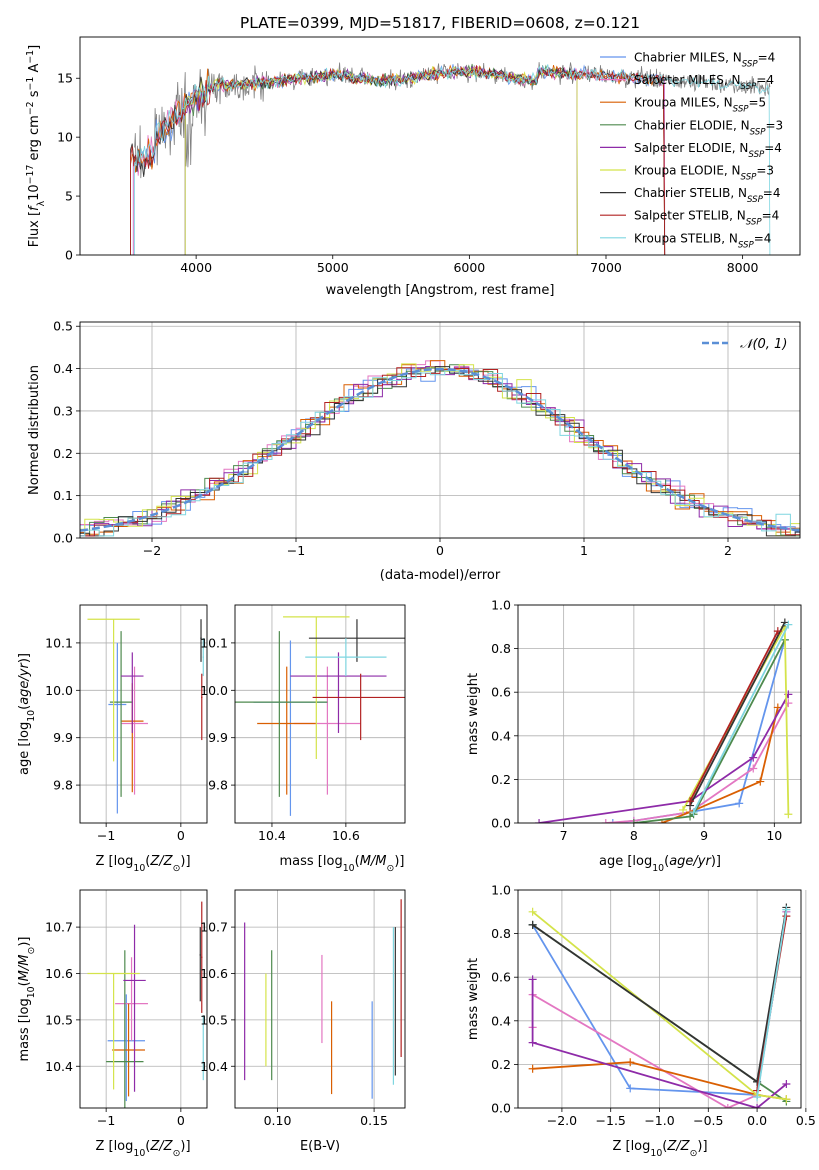 This screenshot has height=1170, width=819. What do you see at coordinates (59, 642) in the screenshot?
I see `y-tick-label: 10.1` at bounding box center [59, 642].